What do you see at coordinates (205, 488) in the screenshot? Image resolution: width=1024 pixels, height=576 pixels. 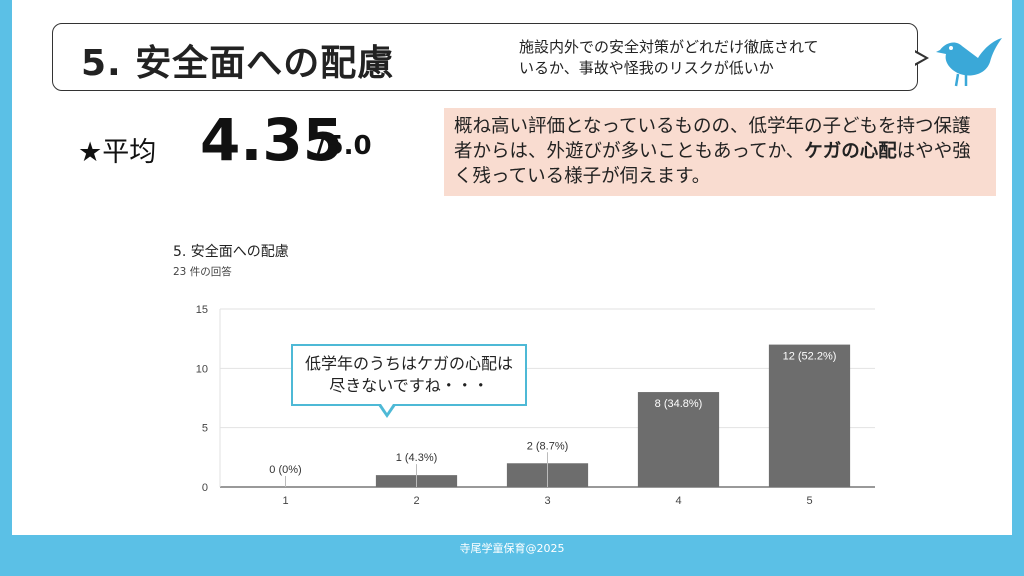 I see `y-tick-label: 0` at bounding box center [205, 488].